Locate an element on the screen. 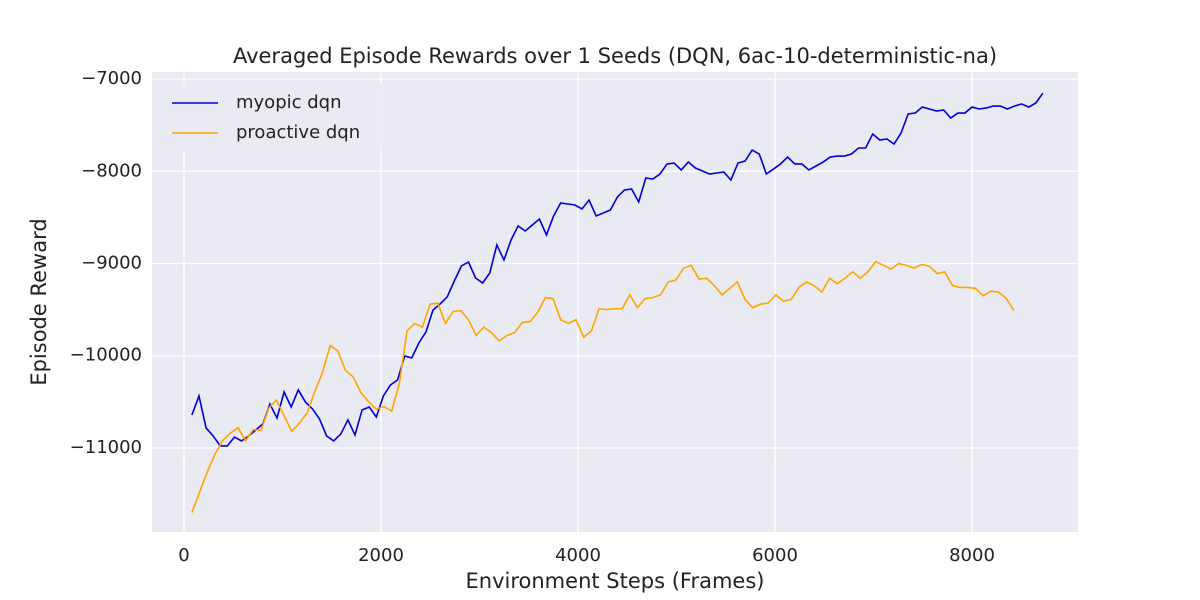 Image resolution: width=1200 pixels, height=600 pixels. x-tick-label: 4000 is located at coordinates (578, 555).